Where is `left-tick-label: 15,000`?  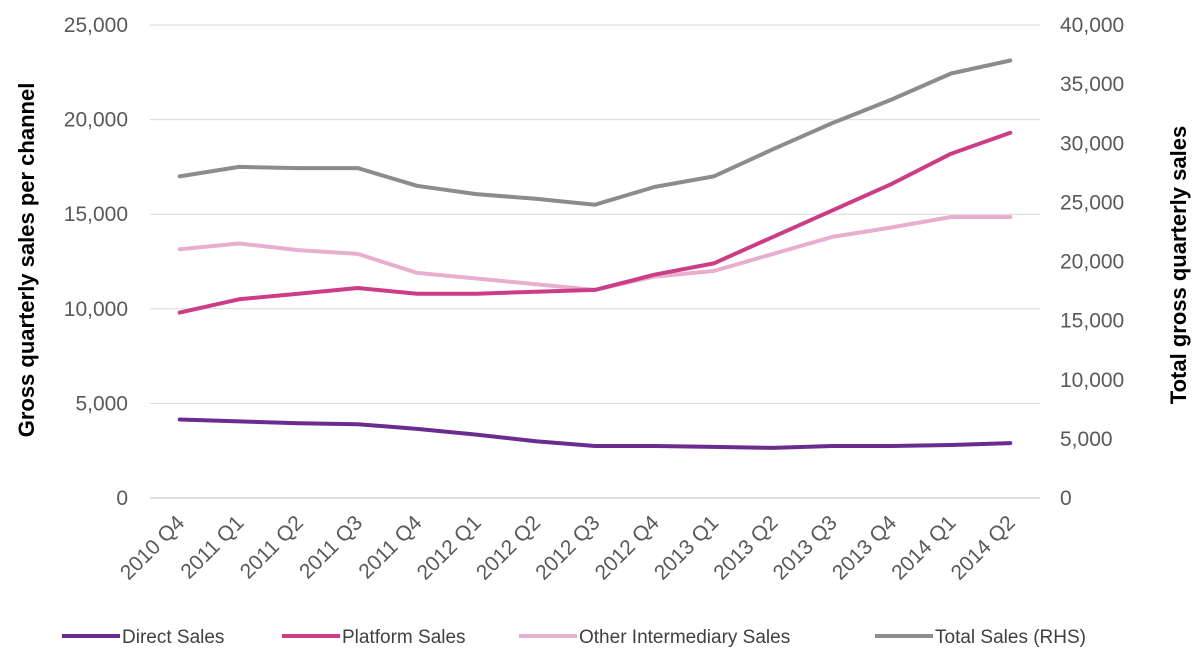 left-tick-label: 15,000 is located at coordinates (96, 214).